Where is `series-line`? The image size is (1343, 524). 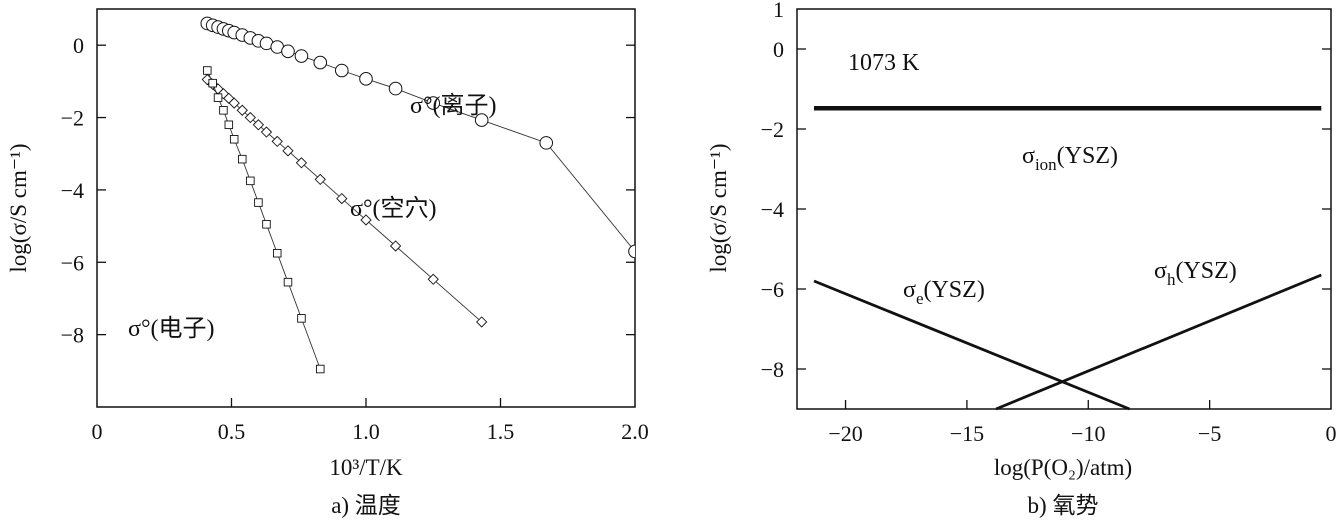
series-line is located at coordinates (263, 220).